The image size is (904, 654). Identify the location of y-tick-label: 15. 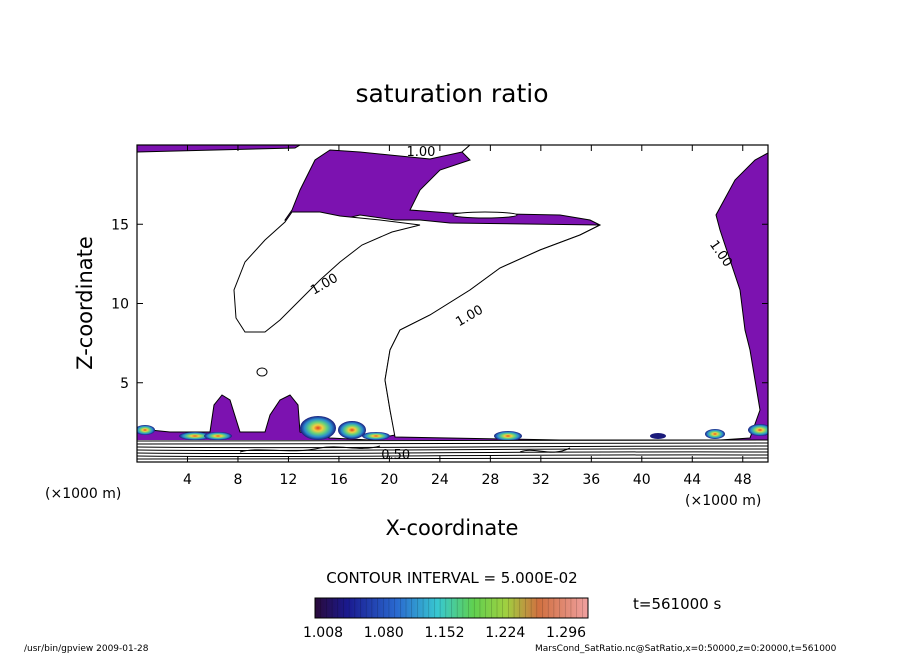
(120, 225).